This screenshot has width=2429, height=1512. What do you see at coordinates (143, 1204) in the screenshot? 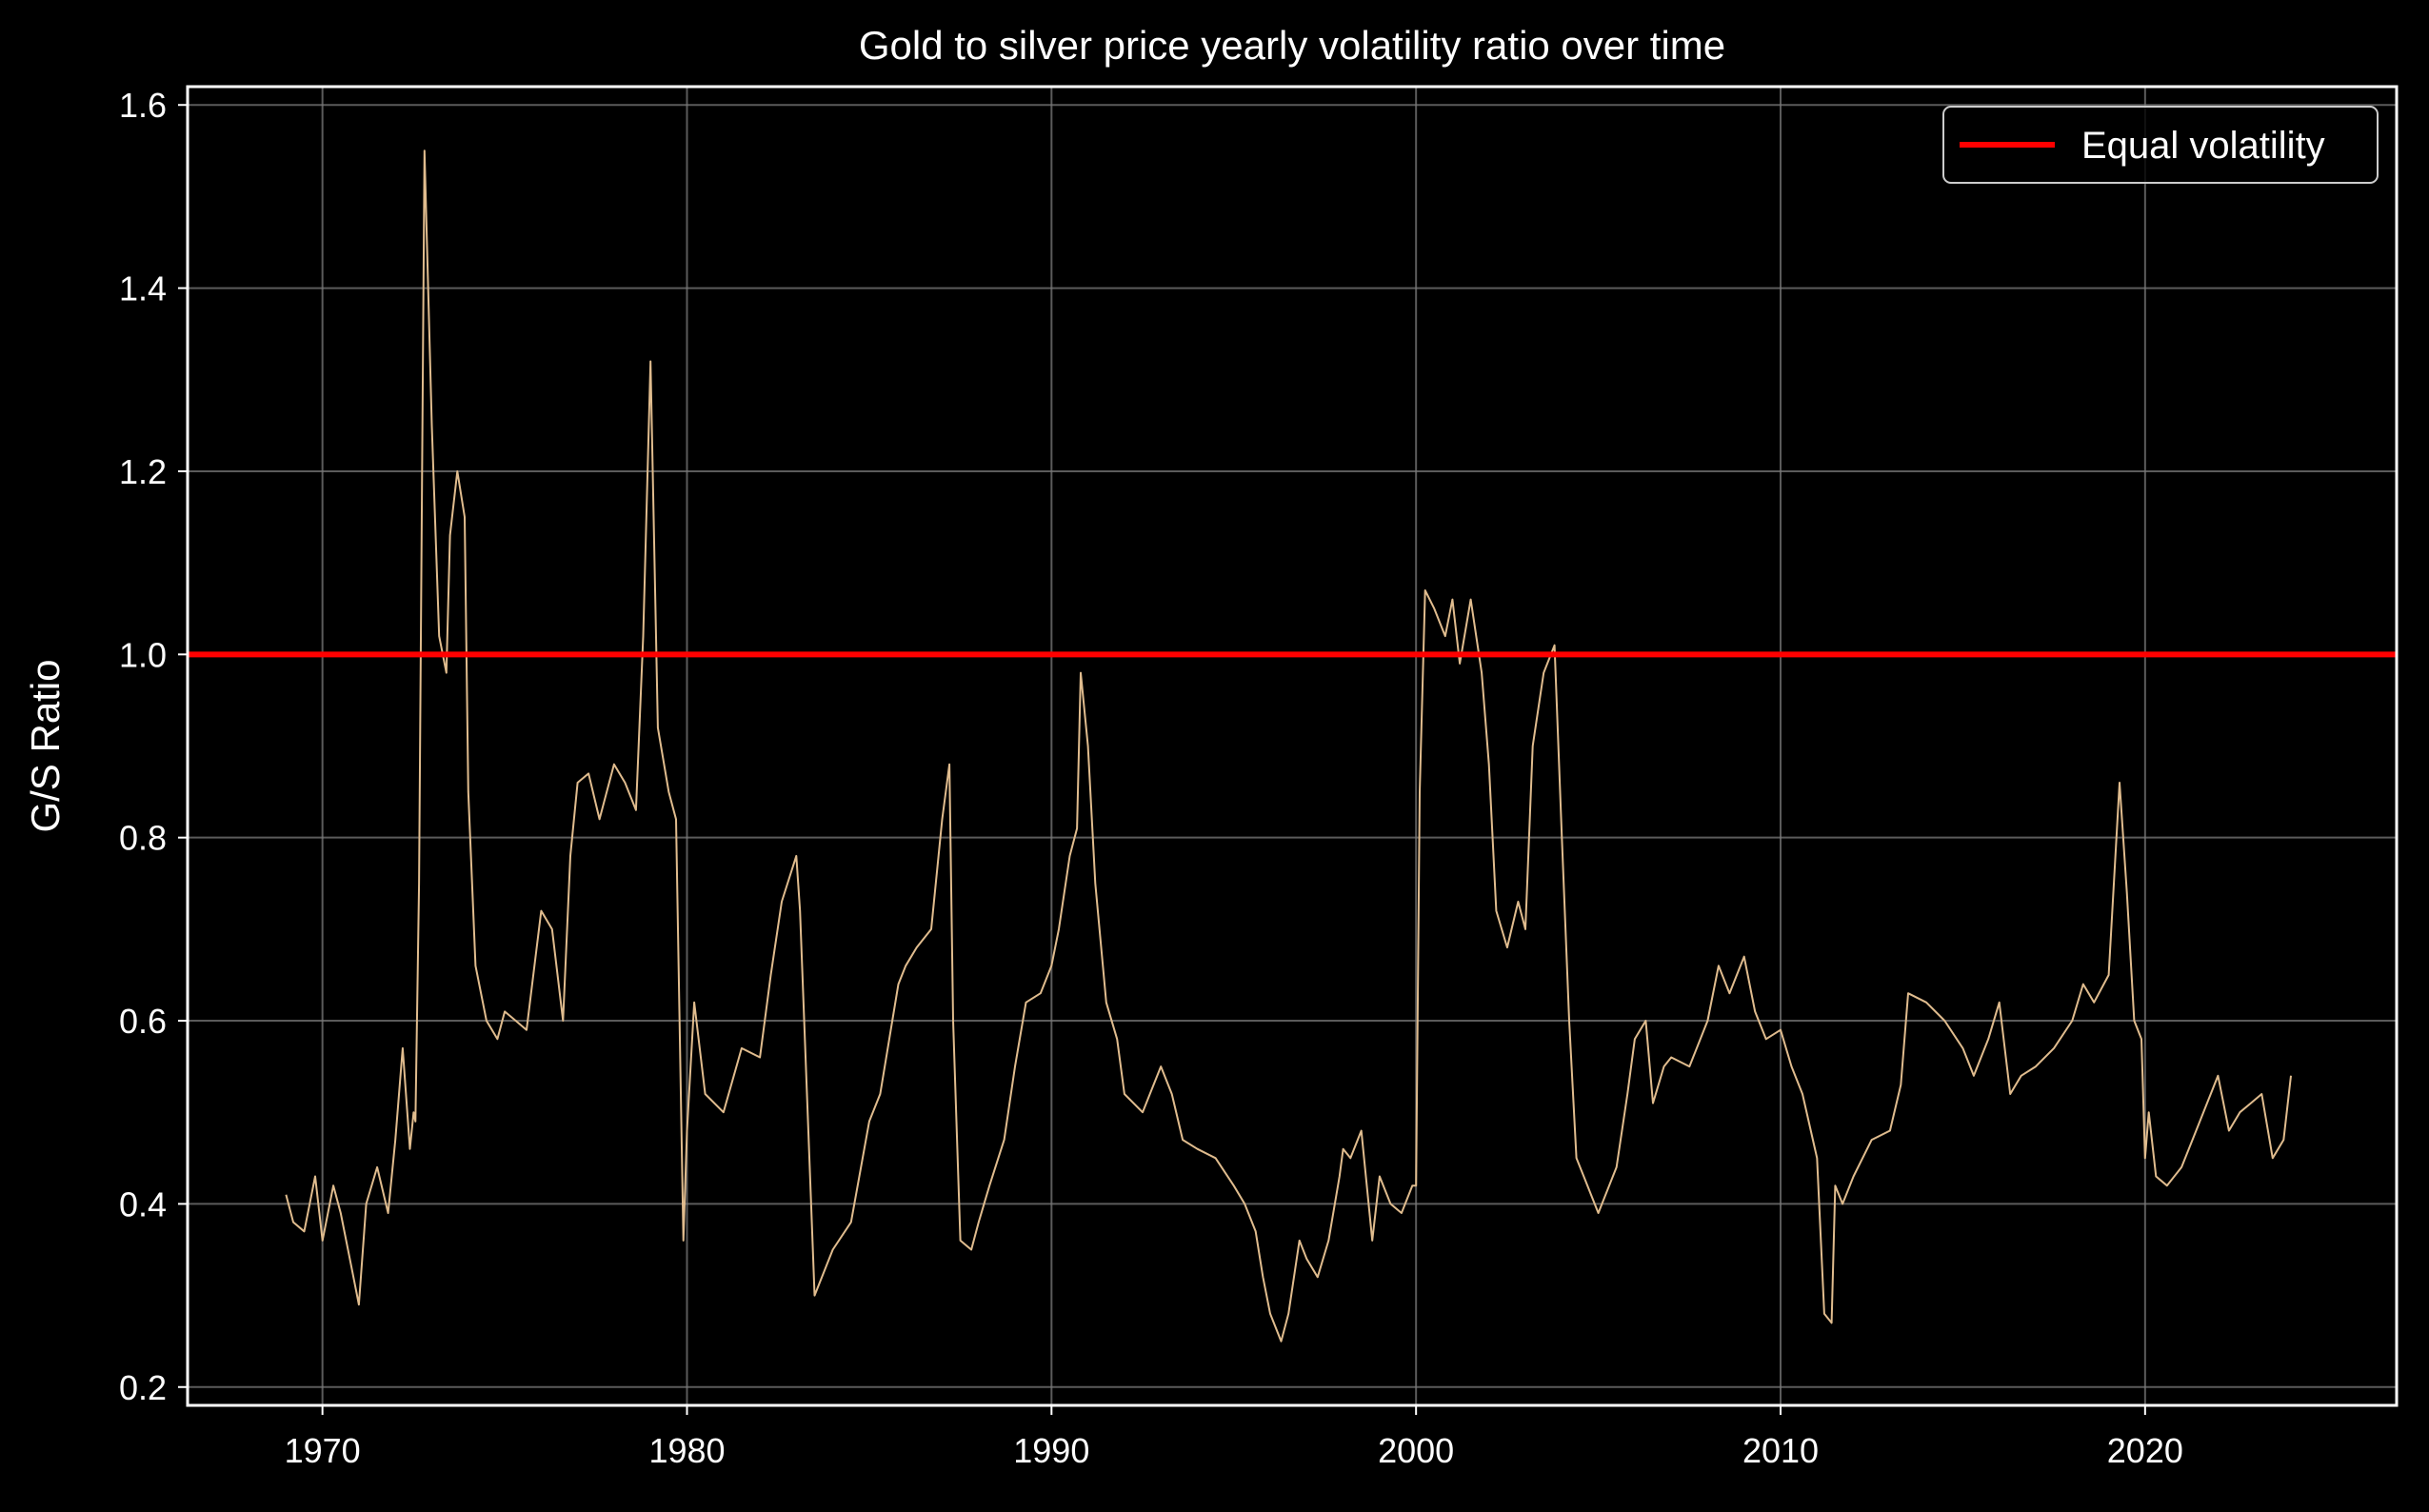
I see `y-tick-label-0.4: 0.4` at bounding box center [143, 1204].